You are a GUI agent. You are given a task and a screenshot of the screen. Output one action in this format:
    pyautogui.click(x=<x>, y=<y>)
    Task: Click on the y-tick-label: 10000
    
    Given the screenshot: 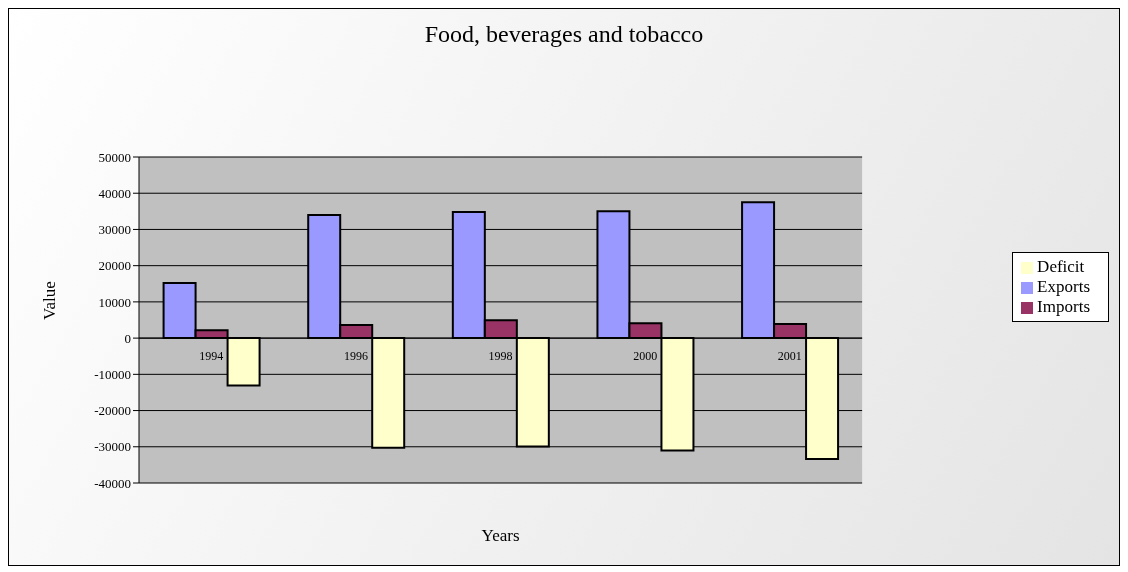 What is the action you would take?
    pyautogui.click(x=114, y=302)
    